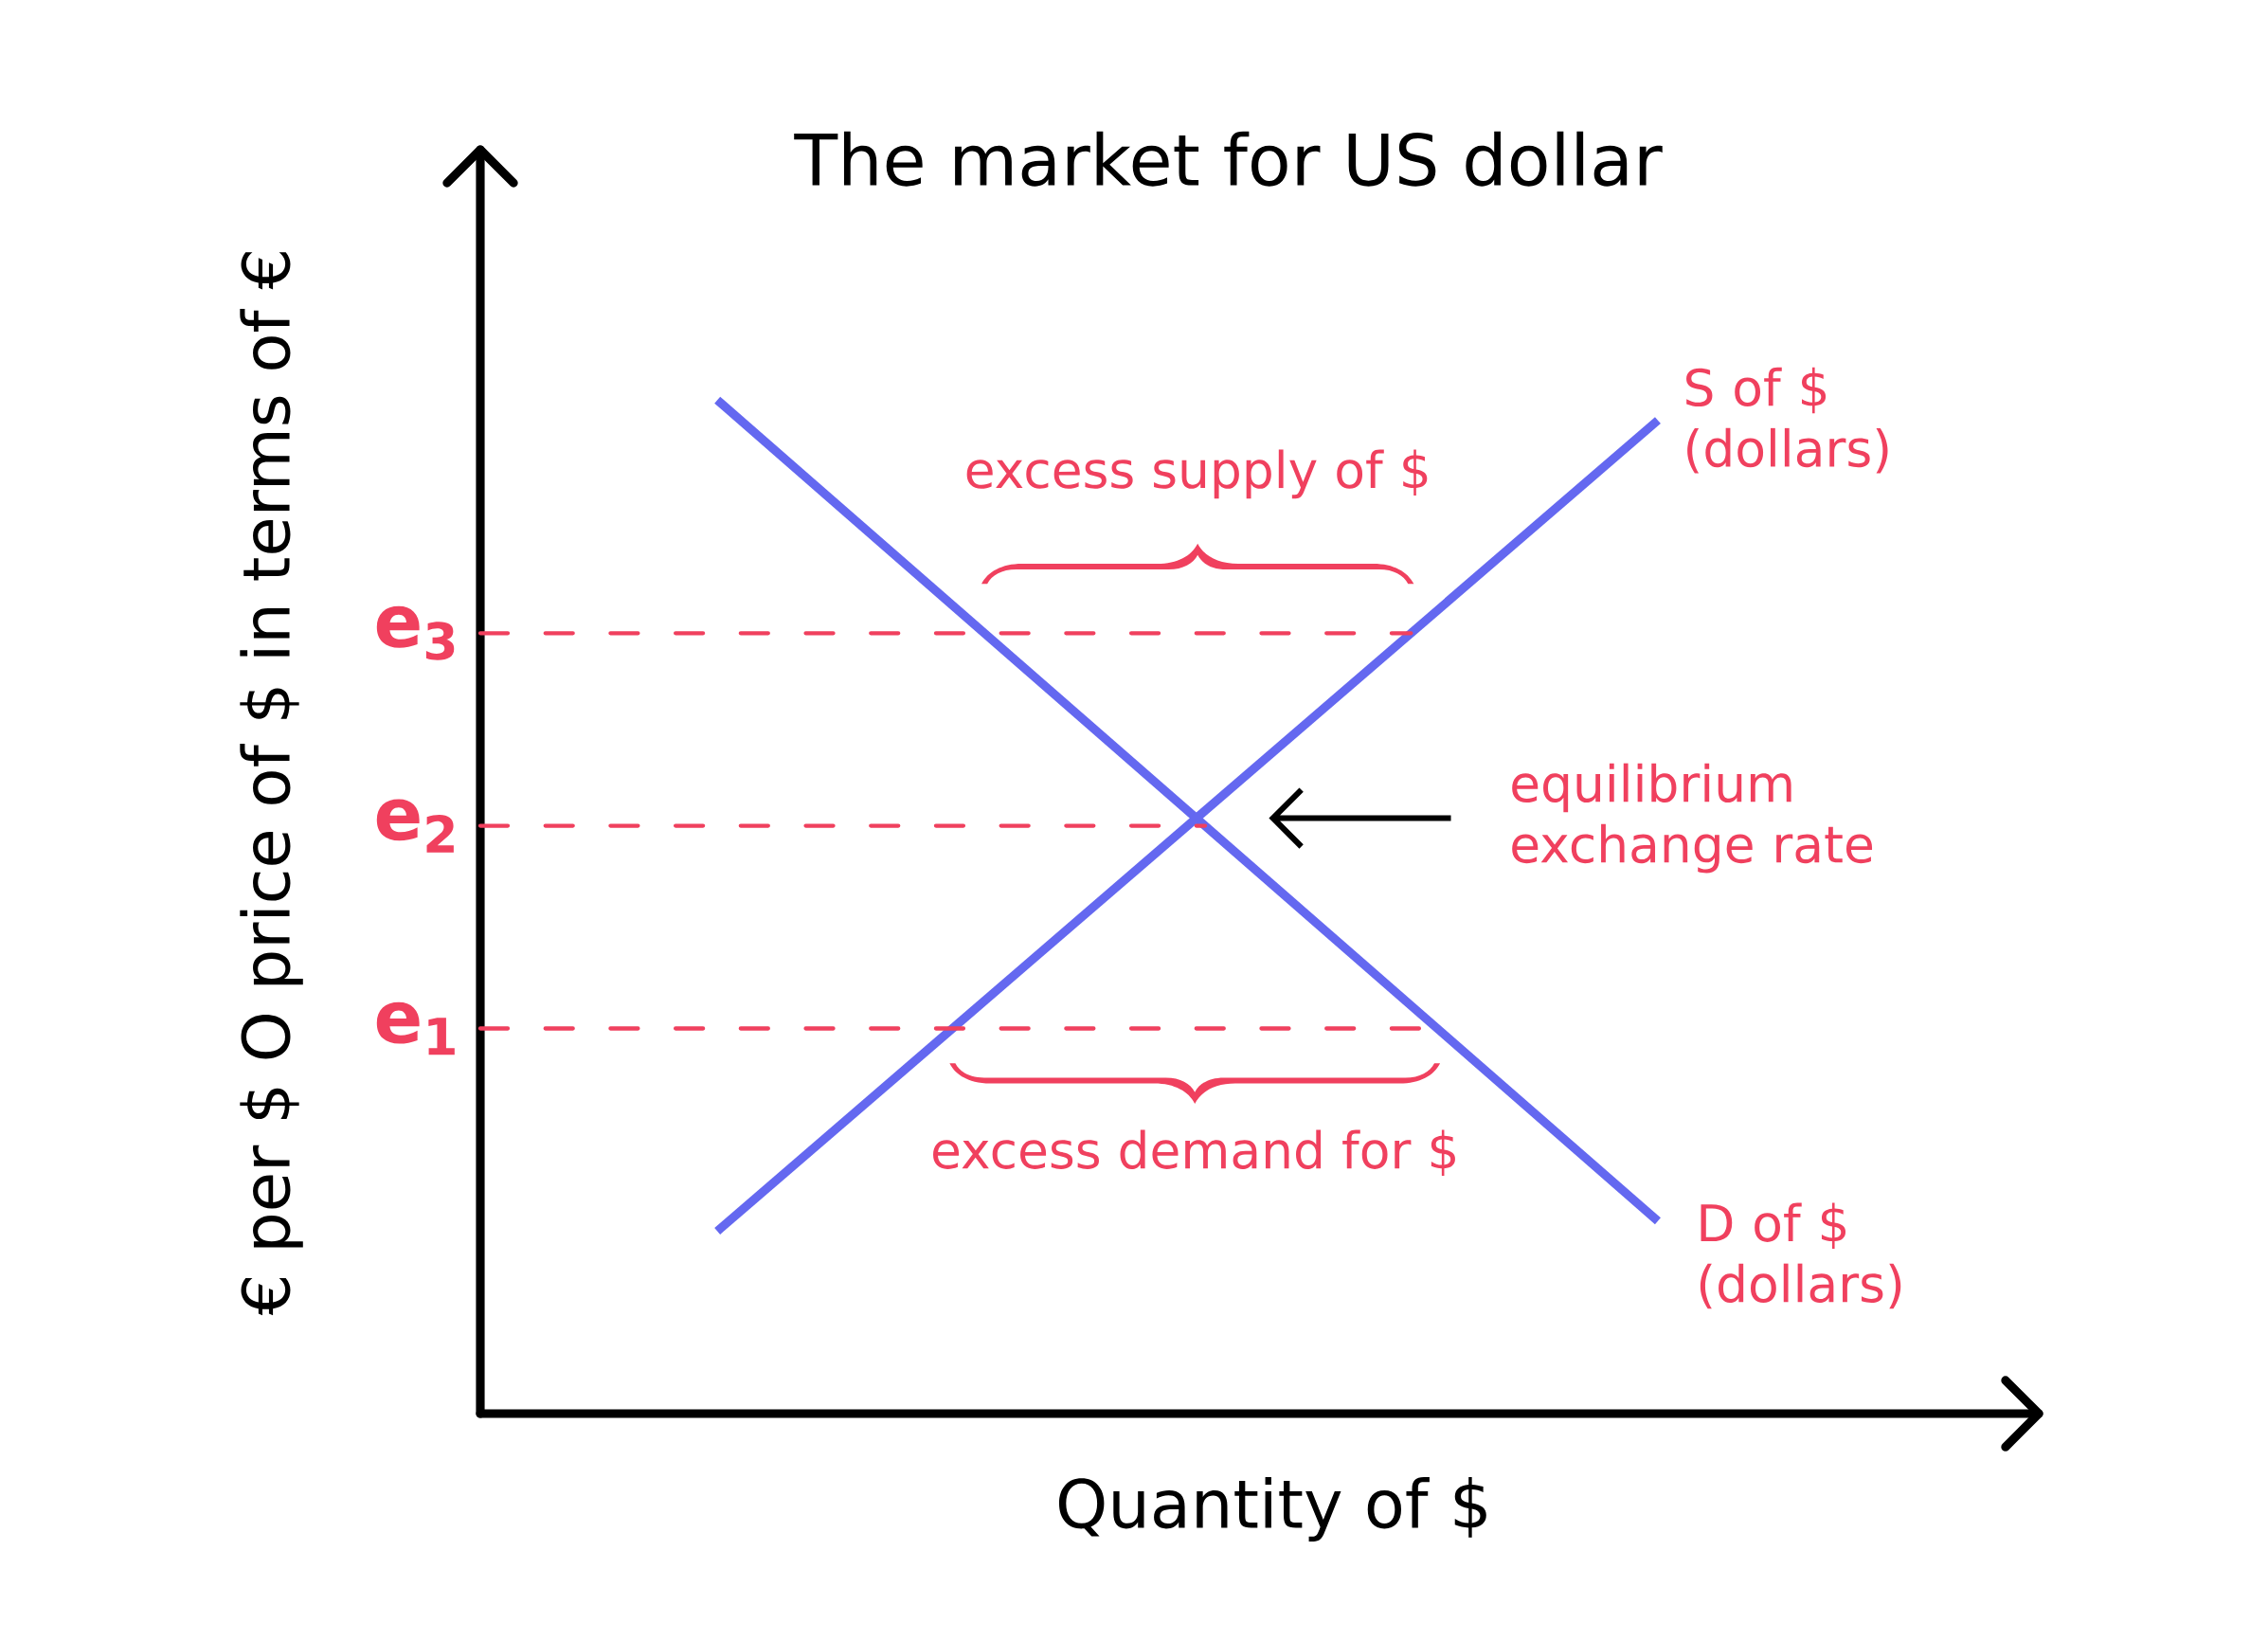 This screenshot has width=2268, height=1641. What do you see at coordinates (415, 1028) in the screenshot?
I see `ref-line-label: e$_{1}$` at bounding box center [415, 1028].